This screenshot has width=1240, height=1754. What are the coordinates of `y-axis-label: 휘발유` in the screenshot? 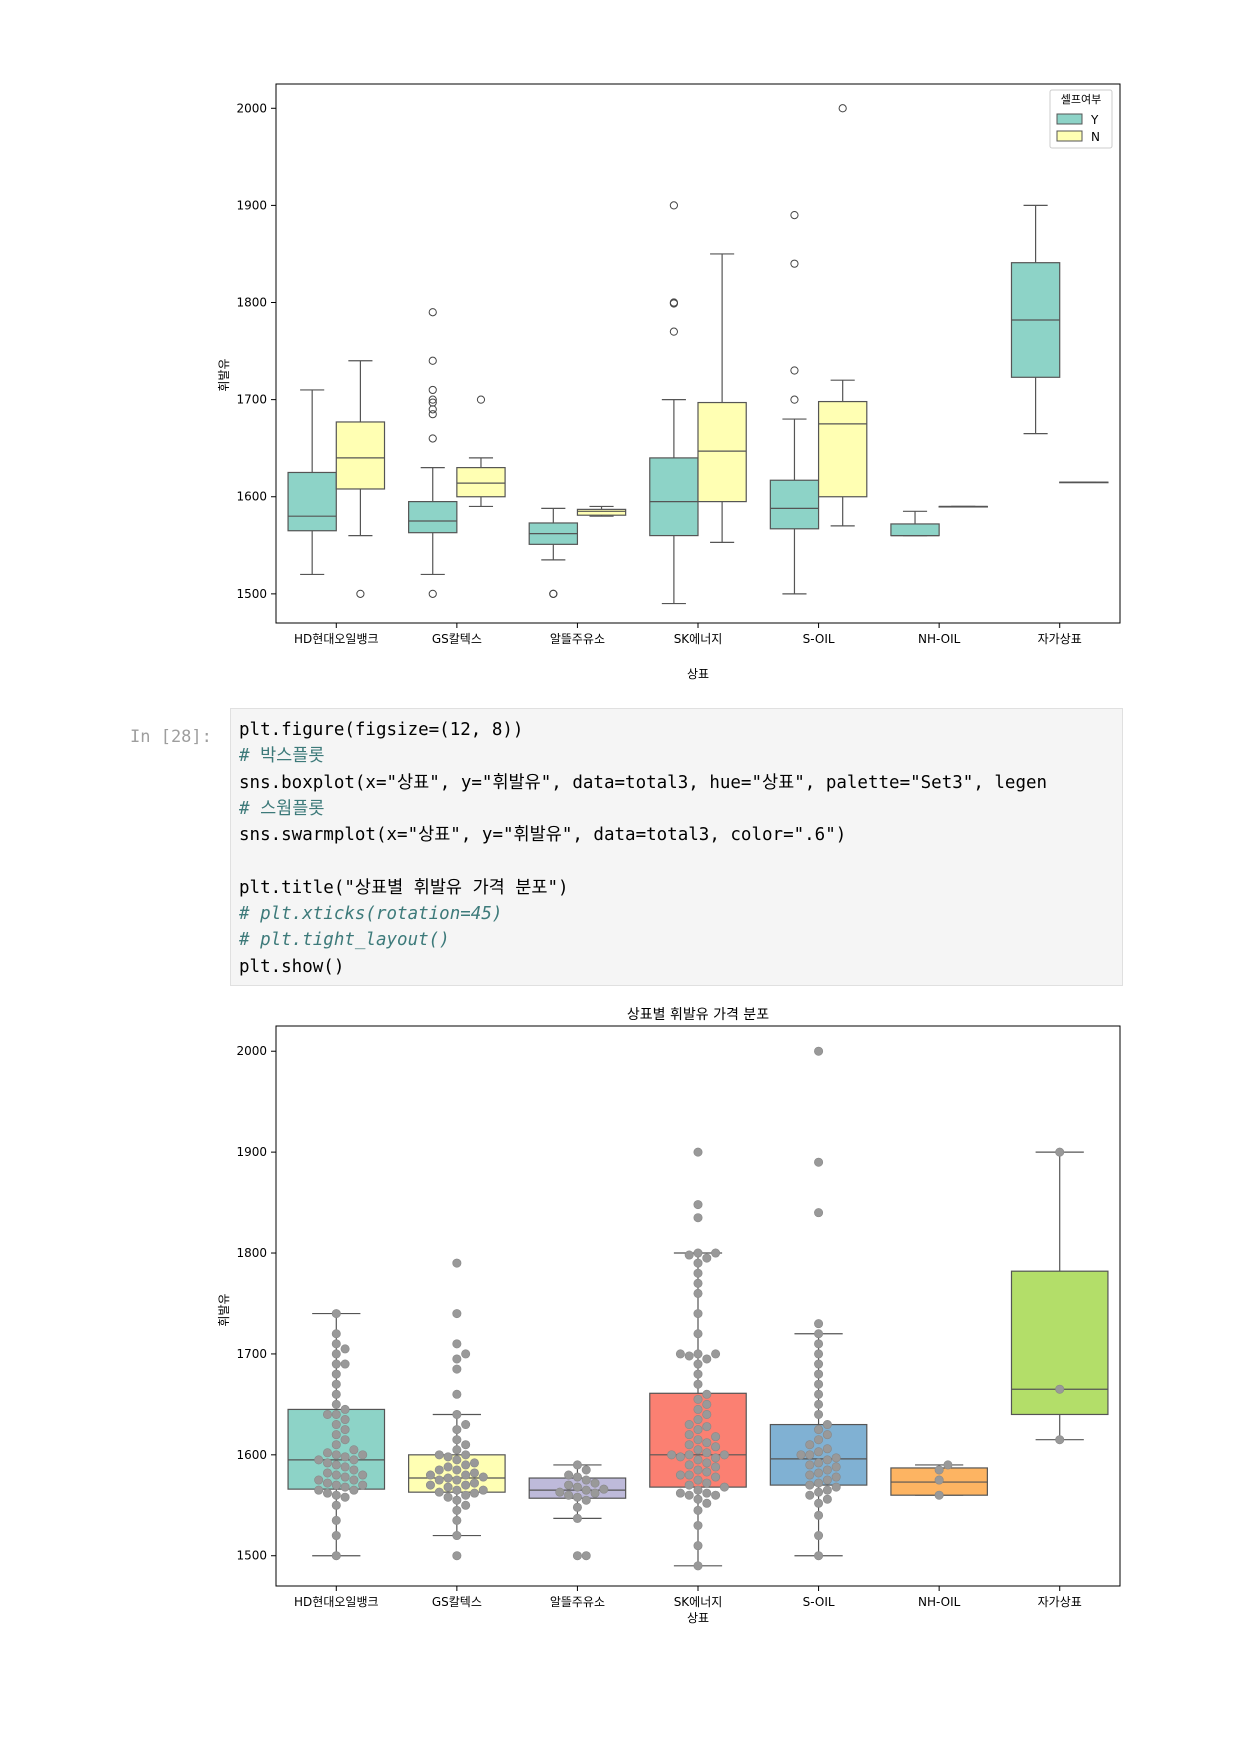 It's located at (224, 1309).